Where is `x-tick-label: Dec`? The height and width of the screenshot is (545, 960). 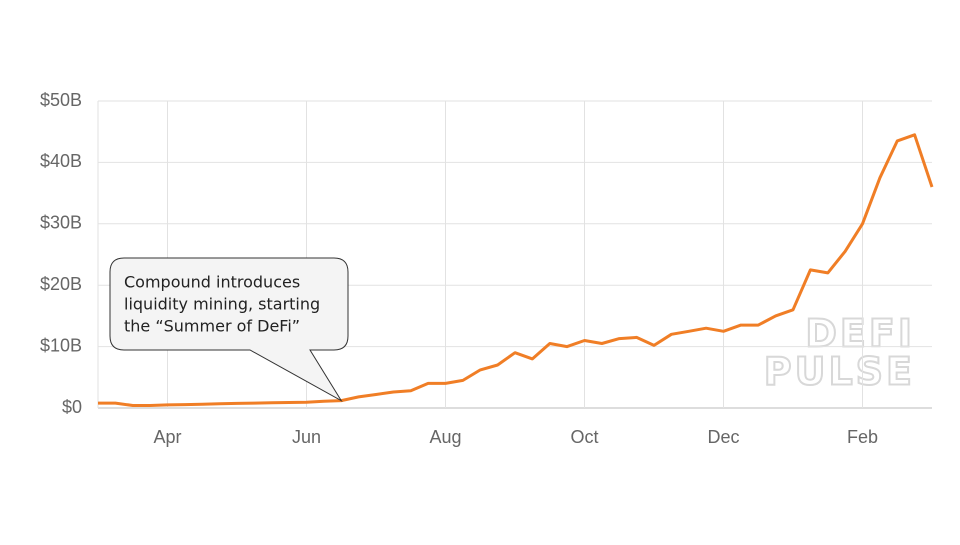
x-tick-label: Dec is located at coordinates (723, 437).